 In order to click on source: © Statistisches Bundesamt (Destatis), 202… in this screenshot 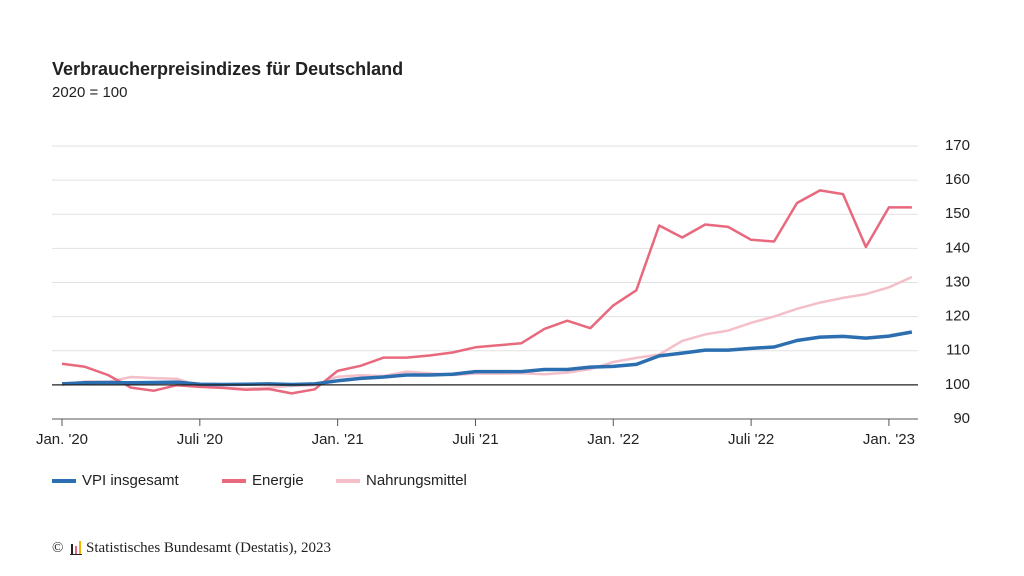, I will do `click(191, 548)`.